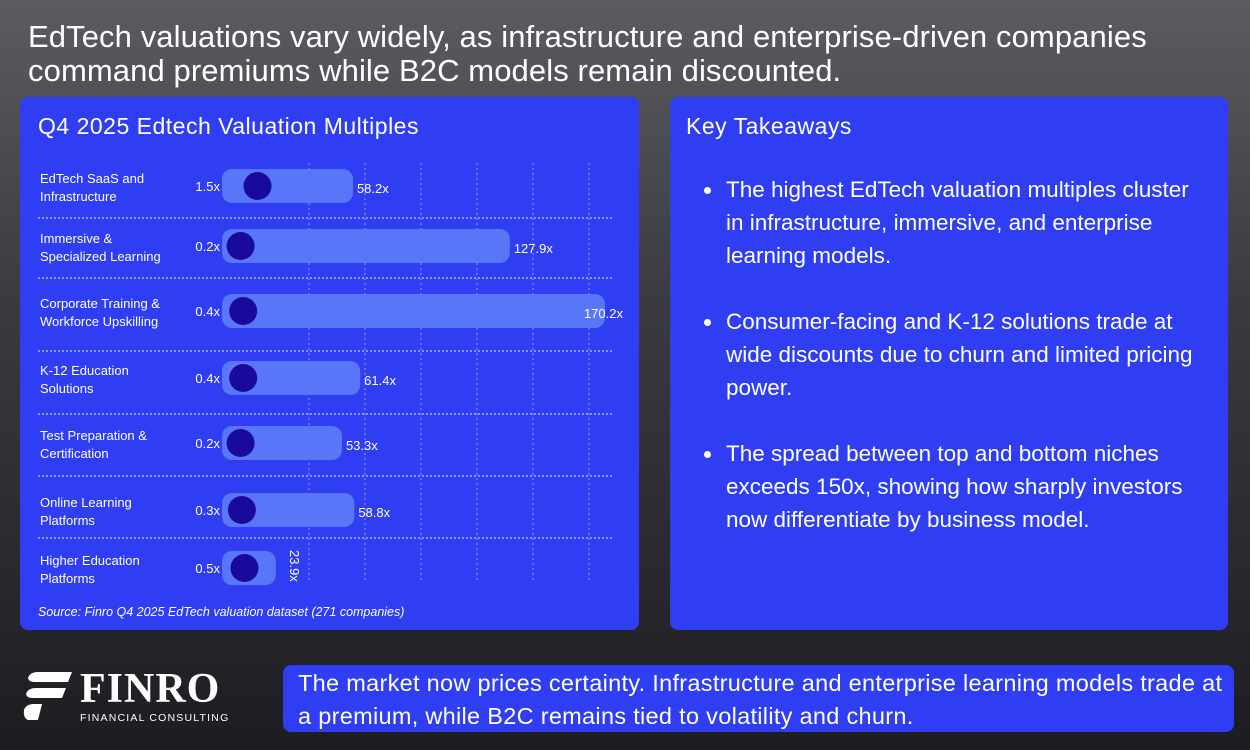  Describe the element at coordinates (374, 512) in the screenshot. I see `high-value-label: 58.8x` at that location.